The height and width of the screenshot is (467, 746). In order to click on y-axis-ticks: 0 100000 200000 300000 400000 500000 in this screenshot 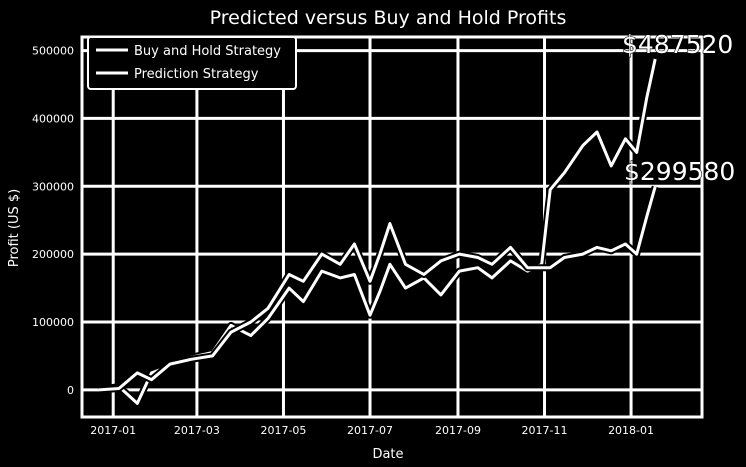, I will do `click(53, 221)`.